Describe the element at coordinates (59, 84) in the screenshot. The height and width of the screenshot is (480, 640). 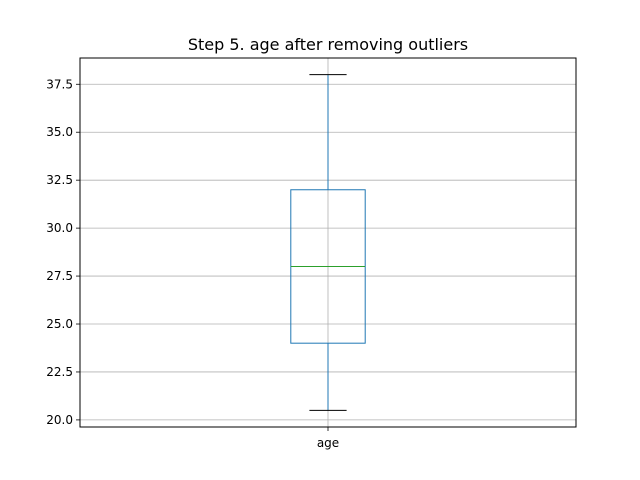
I see `y-tick-label: 37.5` at that location.